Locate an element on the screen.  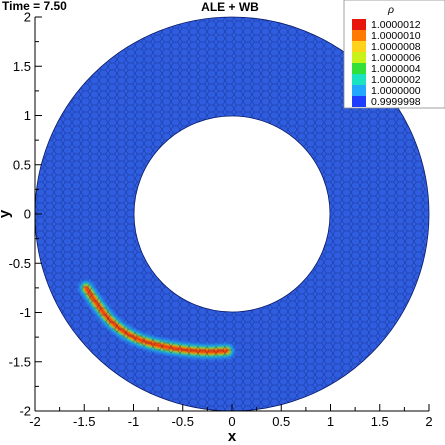
colorbar-label: 1.0000012 is located at coordinates (396, 25).